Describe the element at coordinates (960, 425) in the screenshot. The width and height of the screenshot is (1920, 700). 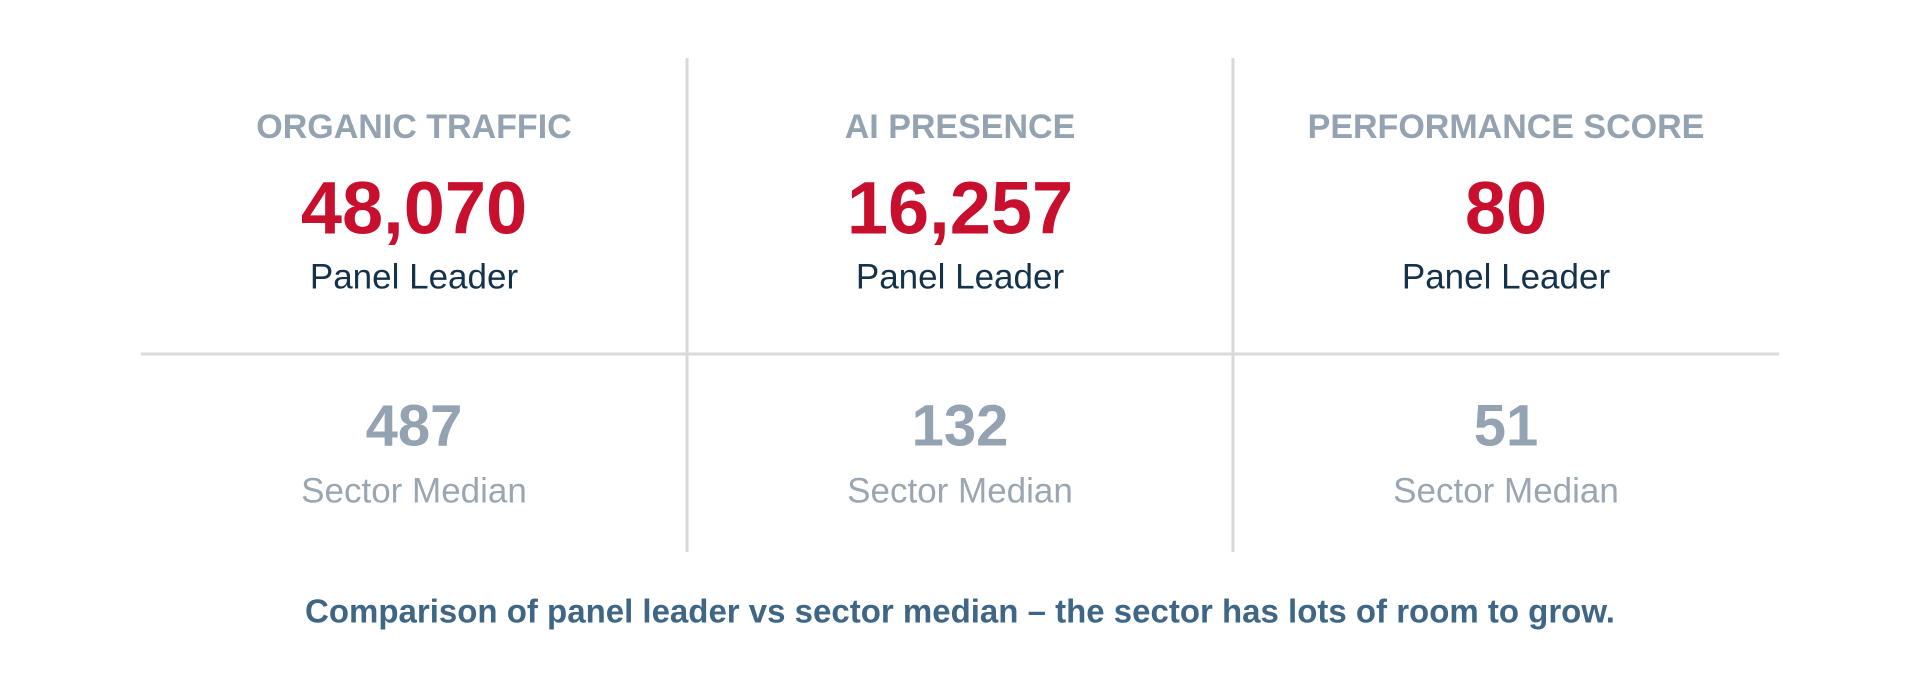
I see `median-value: 132` at that location.